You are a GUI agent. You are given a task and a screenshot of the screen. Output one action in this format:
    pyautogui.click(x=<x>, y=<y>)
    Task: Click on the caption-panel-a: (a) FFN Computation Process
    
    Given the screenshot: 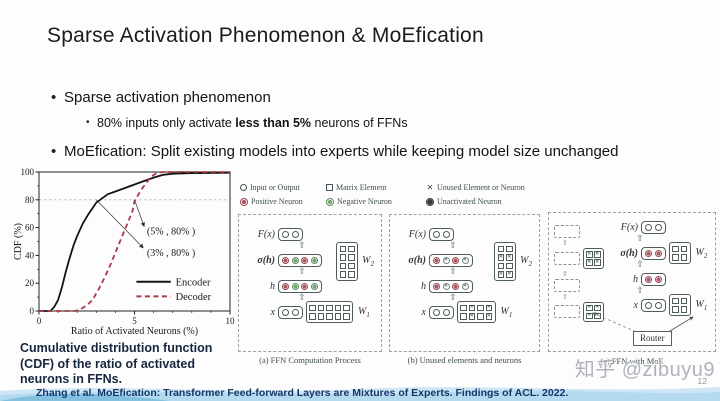 What is the action you would take?
    pyautogui.click(x=310, y=360)
    